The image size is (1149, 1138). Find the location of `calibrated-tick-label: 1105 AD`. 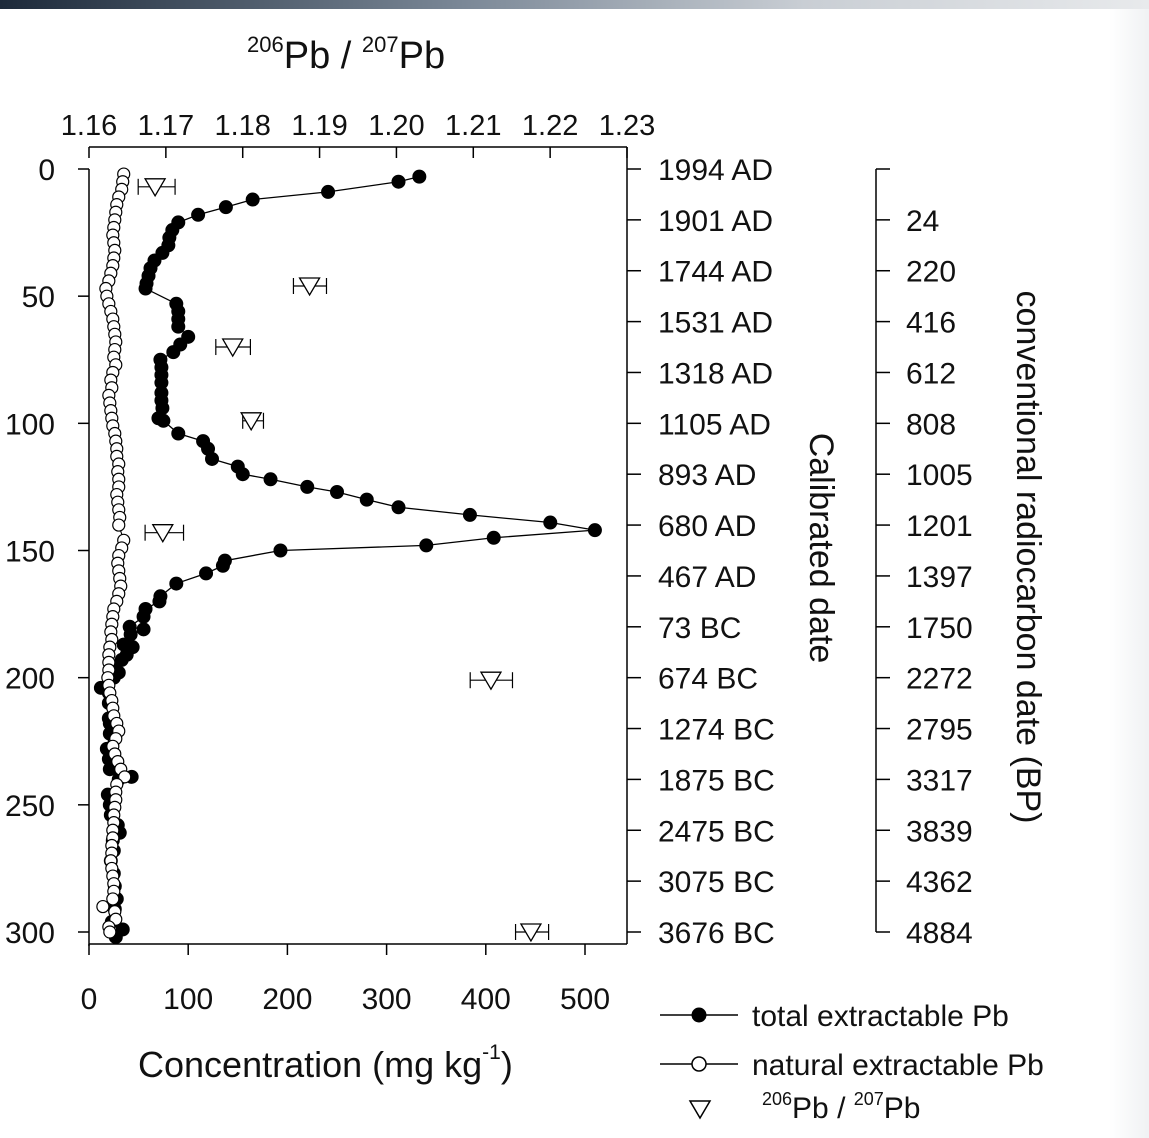

calibrated-tick-label: 1105 AD is located at coordinates (714, 424).